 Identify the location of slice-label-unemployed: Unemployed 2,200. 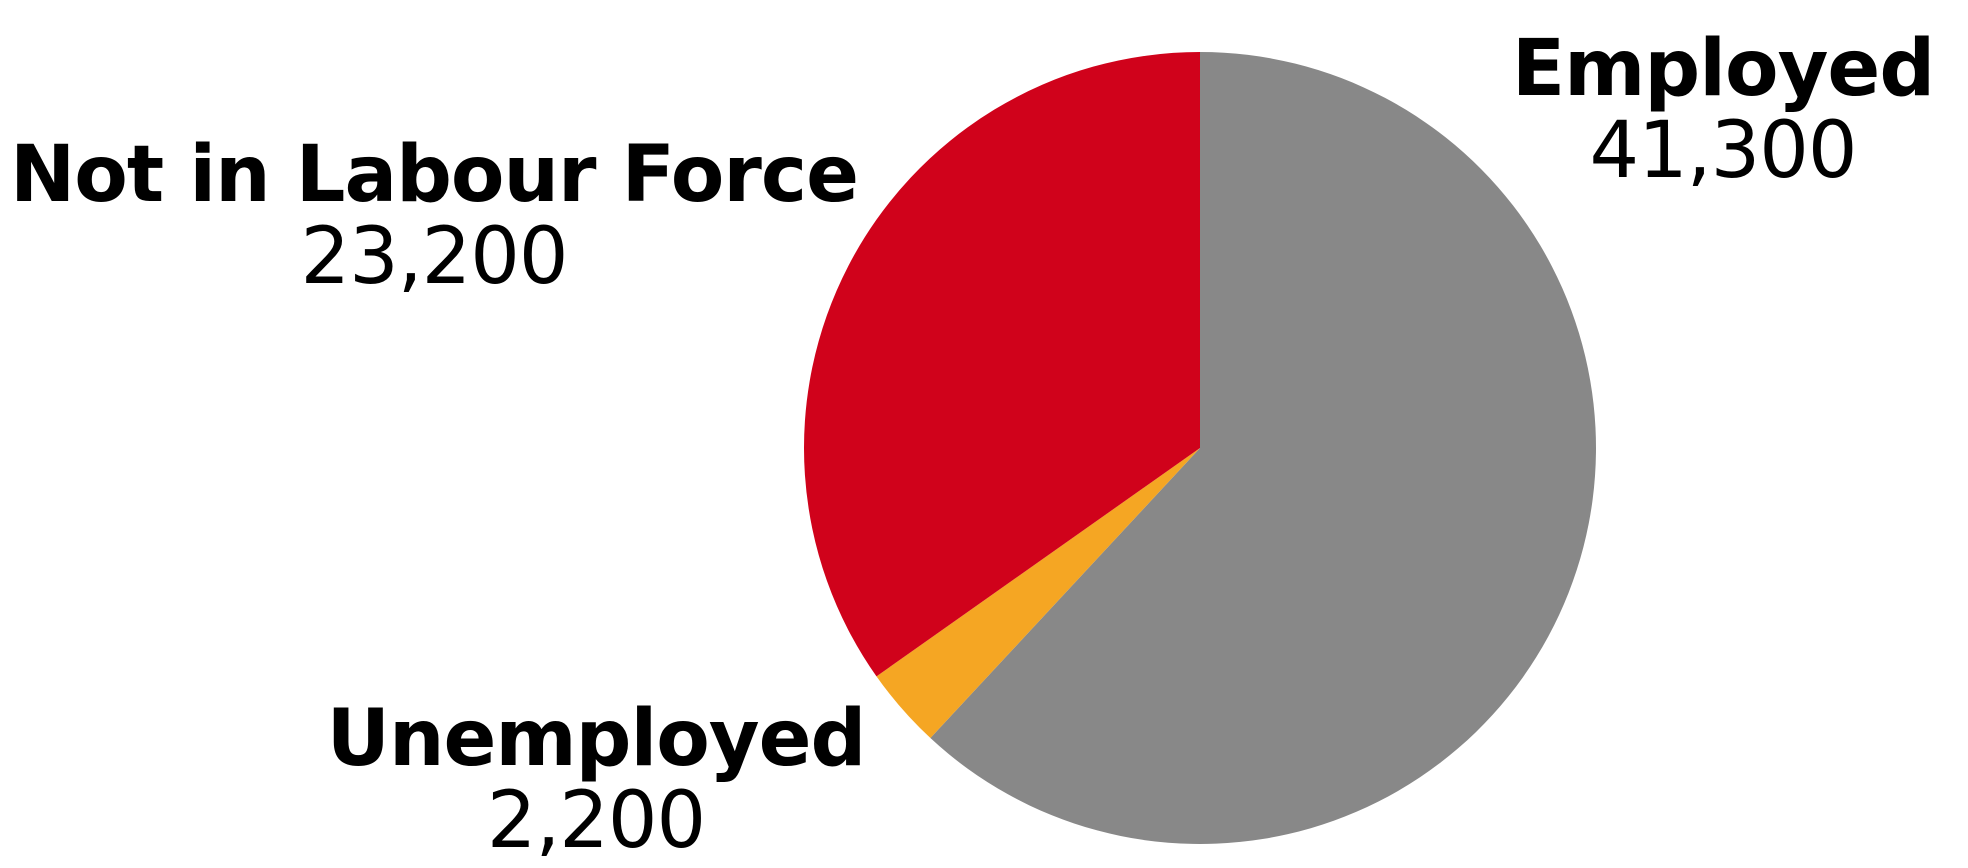
(596, 780).